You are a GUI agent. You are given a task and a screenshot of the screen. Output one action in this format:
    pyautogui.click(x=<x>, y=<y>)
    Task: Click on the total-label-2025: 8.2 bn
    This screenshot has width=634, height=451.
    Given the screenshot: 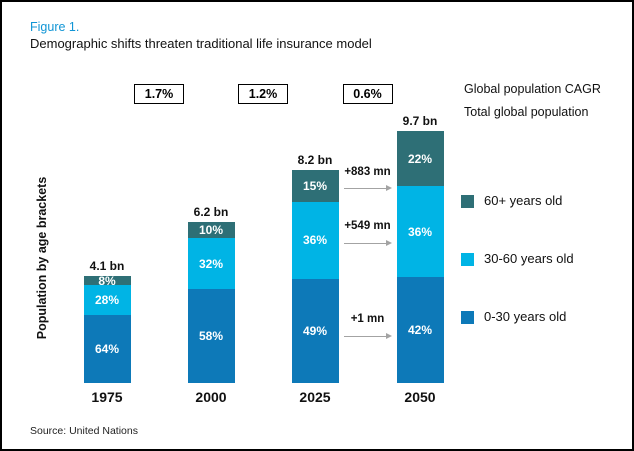 What is the action you would take?
    pyautogui.click(x=315, y=159)
    